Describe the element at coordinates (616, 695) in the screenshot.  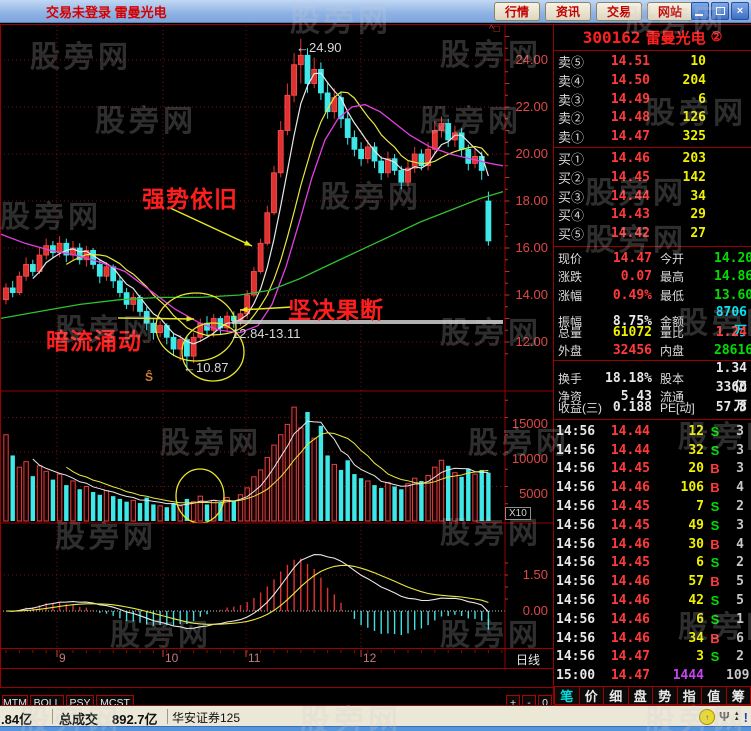
I see `quote-tab-2: 细` at that location.